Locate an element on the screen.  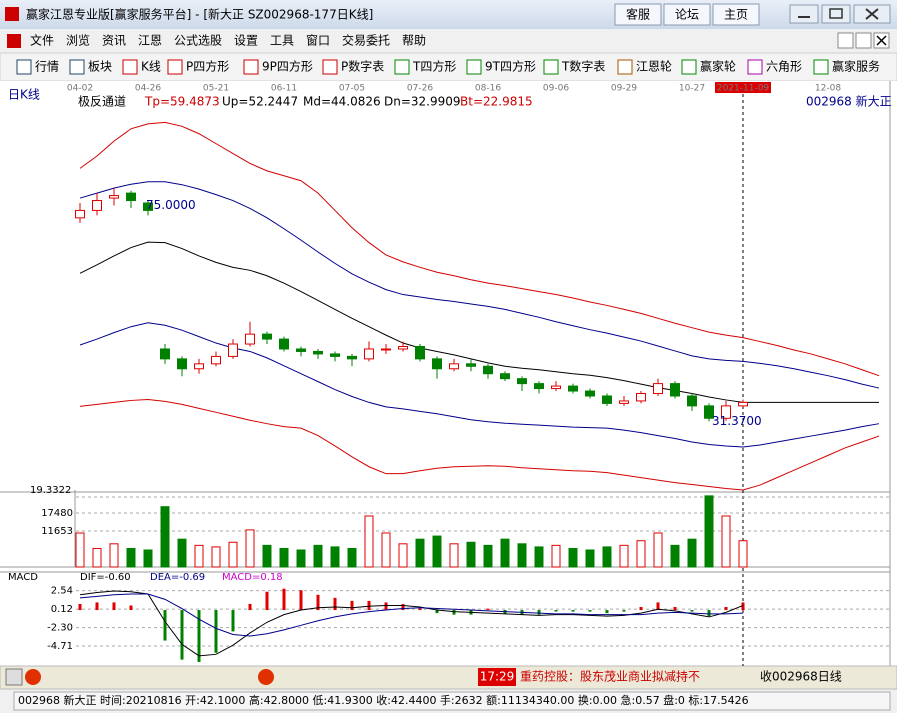
indicator-value: Bt=22.9815 is located at coordinates (496, 102).